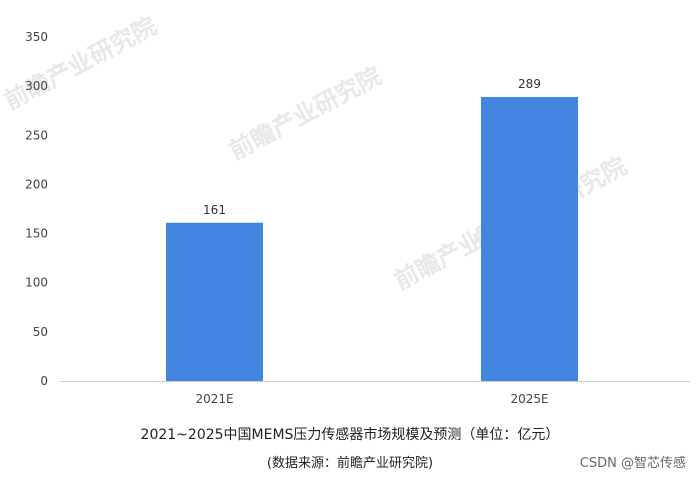 The width and height of the screenshot is (700, 477). What do you see at coordinates (214, 301) in the screenshot?
I see `bar-2021E` at bounding box center [214, 301].